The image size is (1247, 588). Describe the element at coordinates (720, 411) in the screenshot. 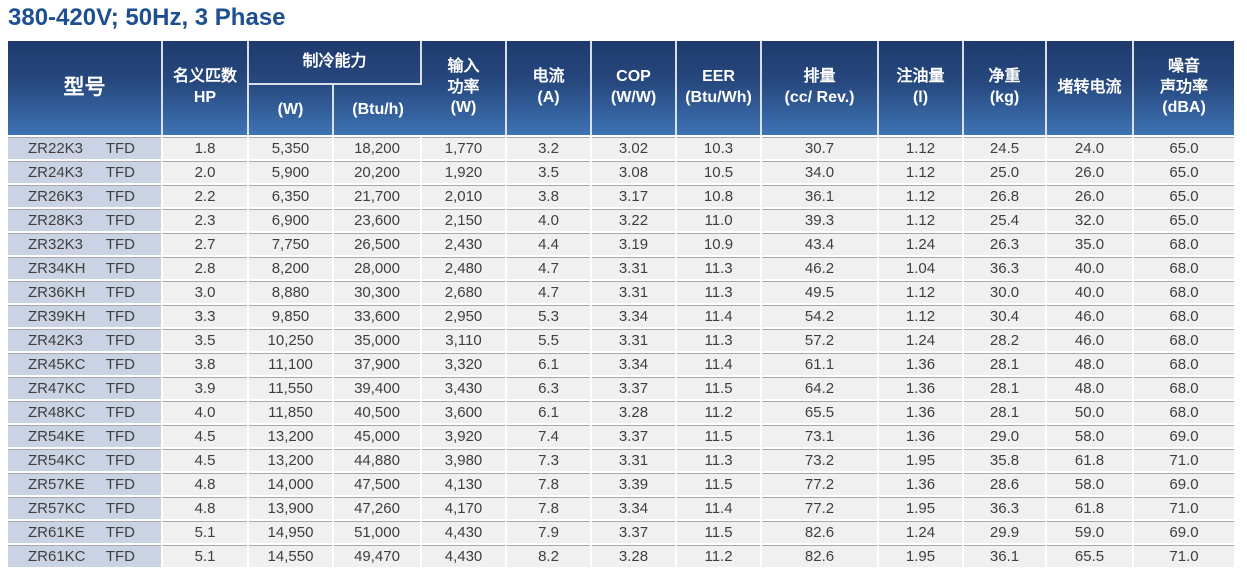

I see `cell-eer: 11.2` at that location.